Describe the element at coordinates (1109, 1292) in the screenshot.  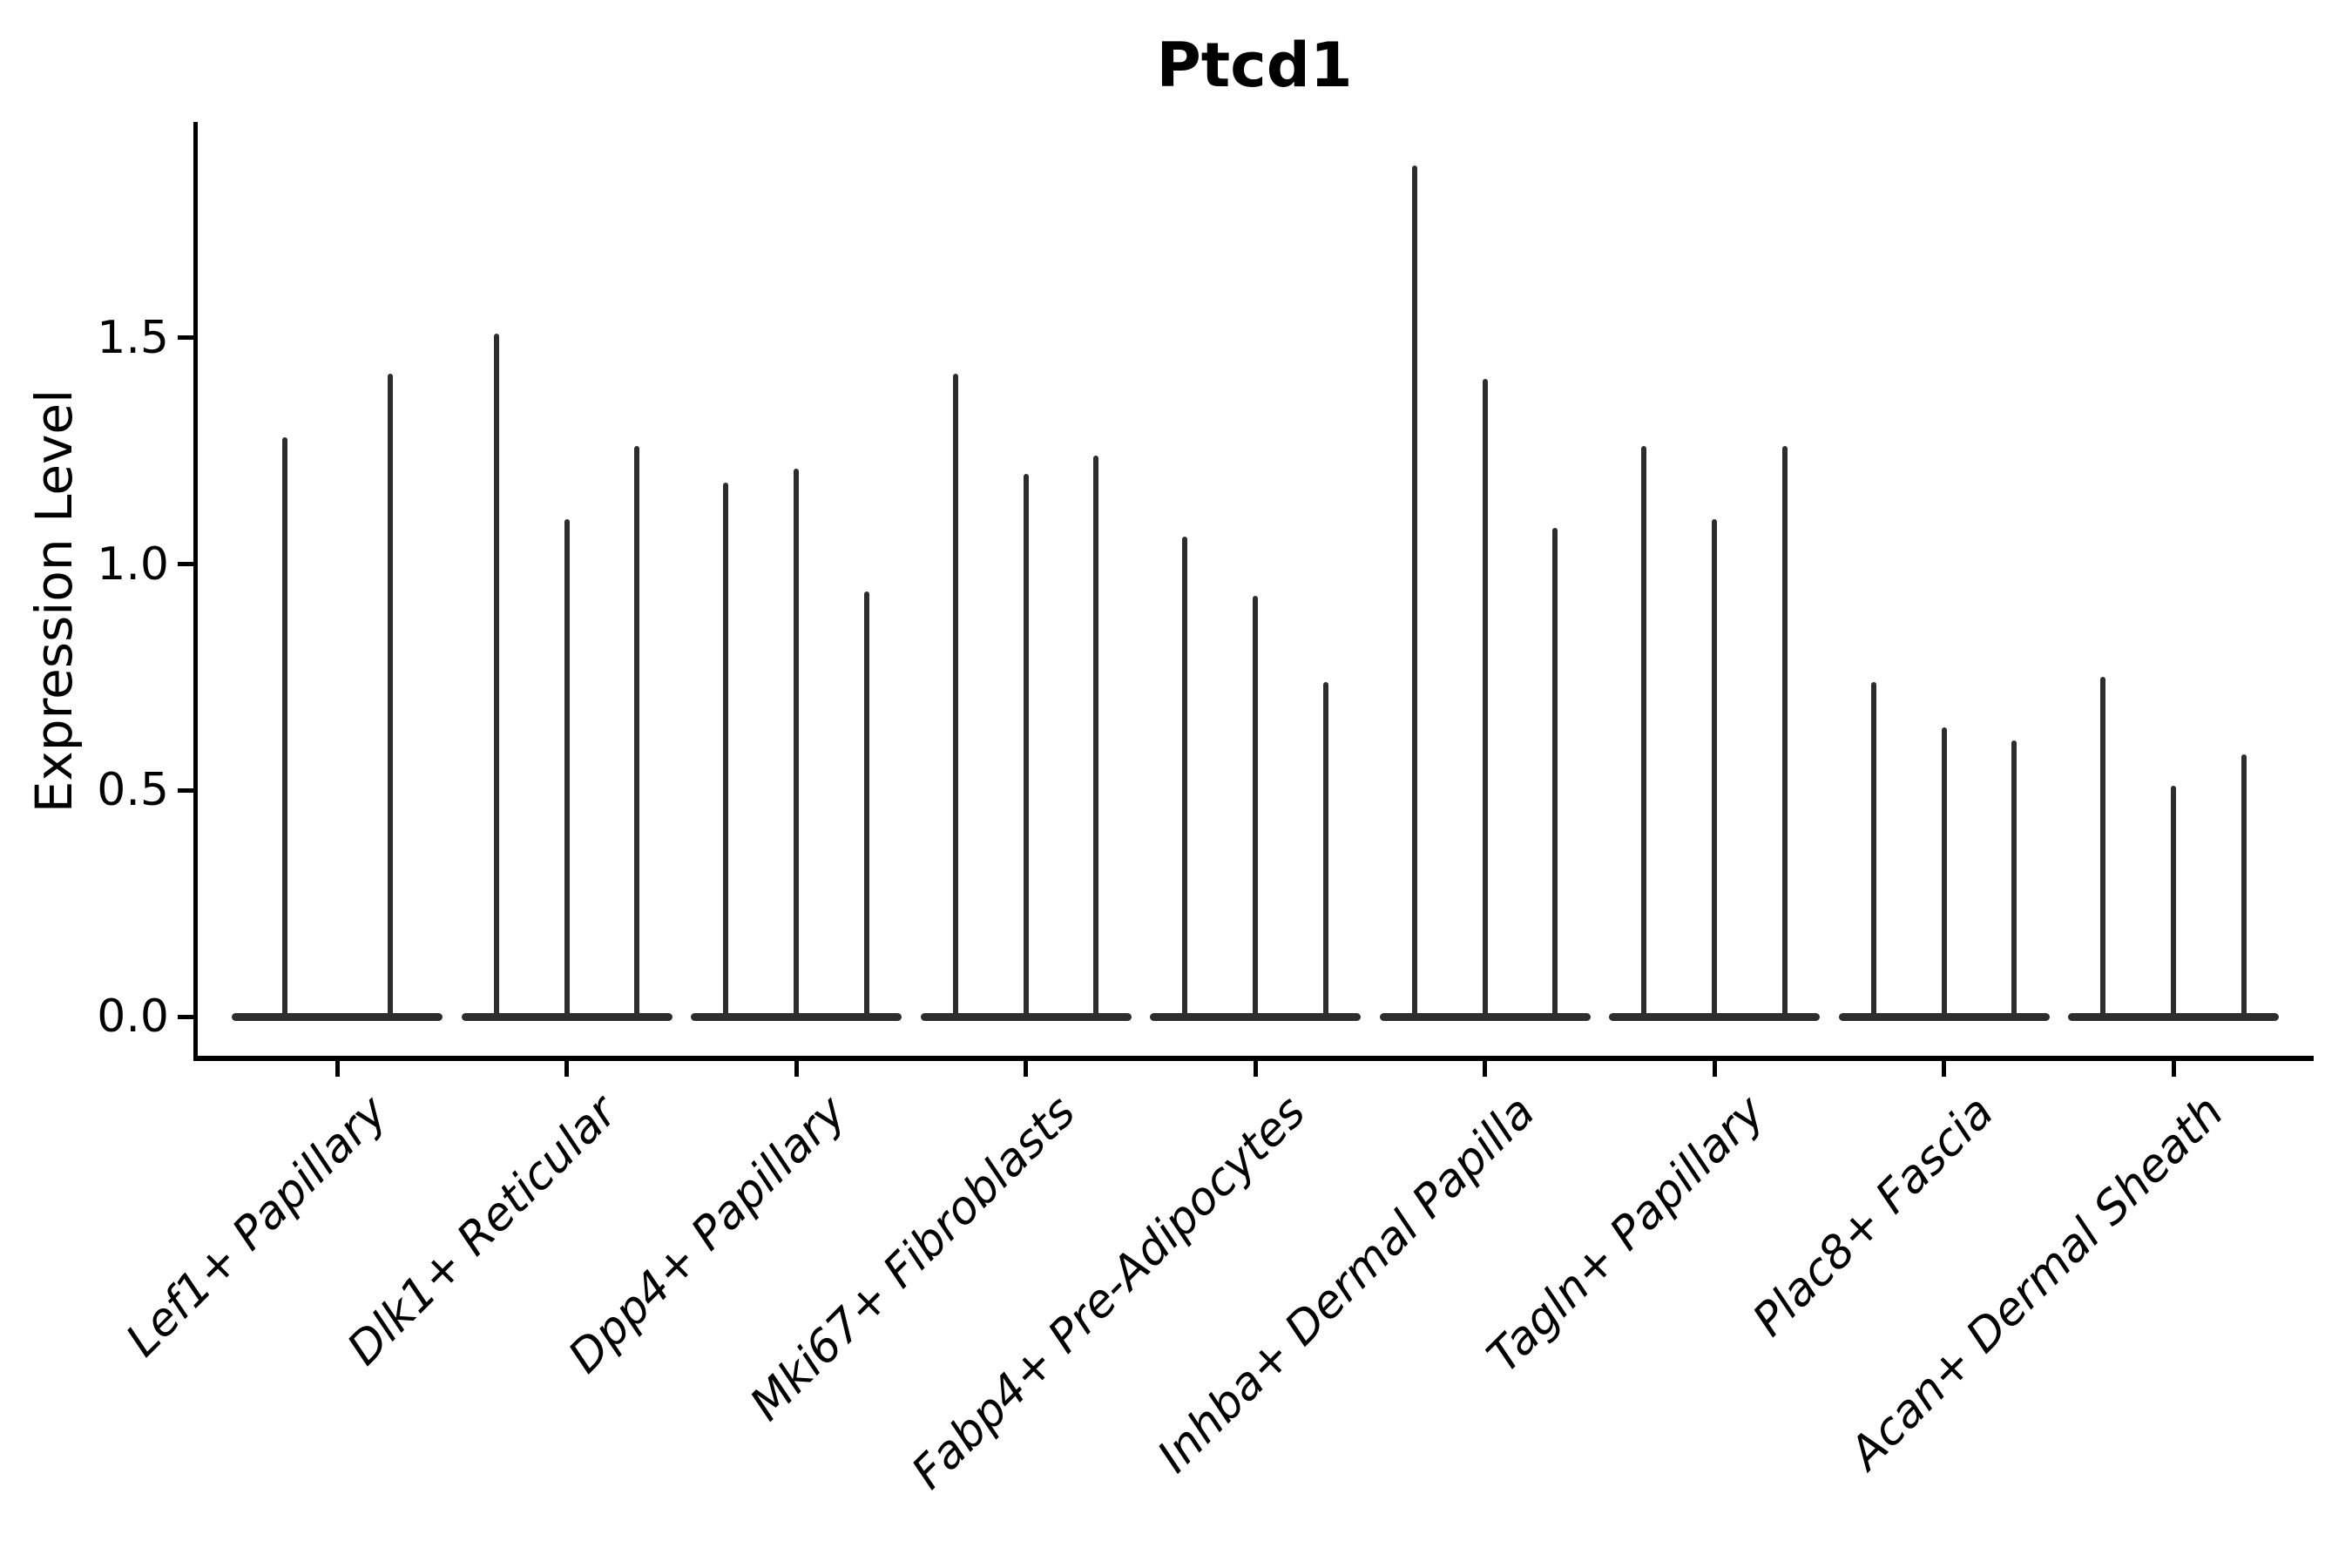
I see `x-axis-tick-label: Fabp4+ Pre-Adipocytes` at that location.